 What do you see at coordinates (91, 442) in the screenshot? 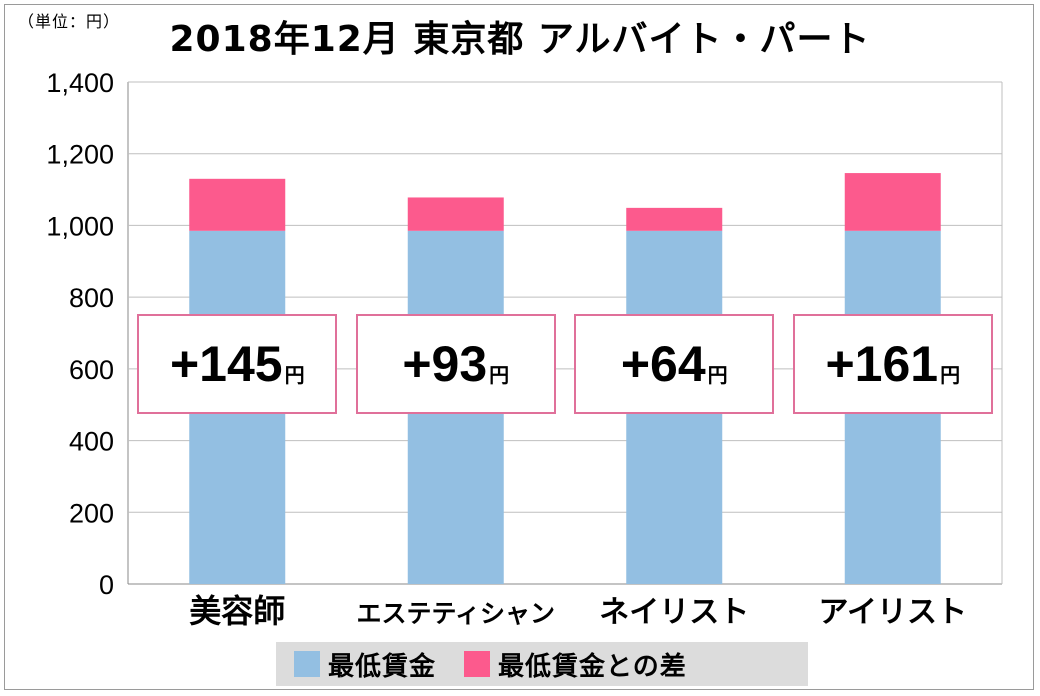
I see `y-tick-label: 400` at bounding box center [91, 442].